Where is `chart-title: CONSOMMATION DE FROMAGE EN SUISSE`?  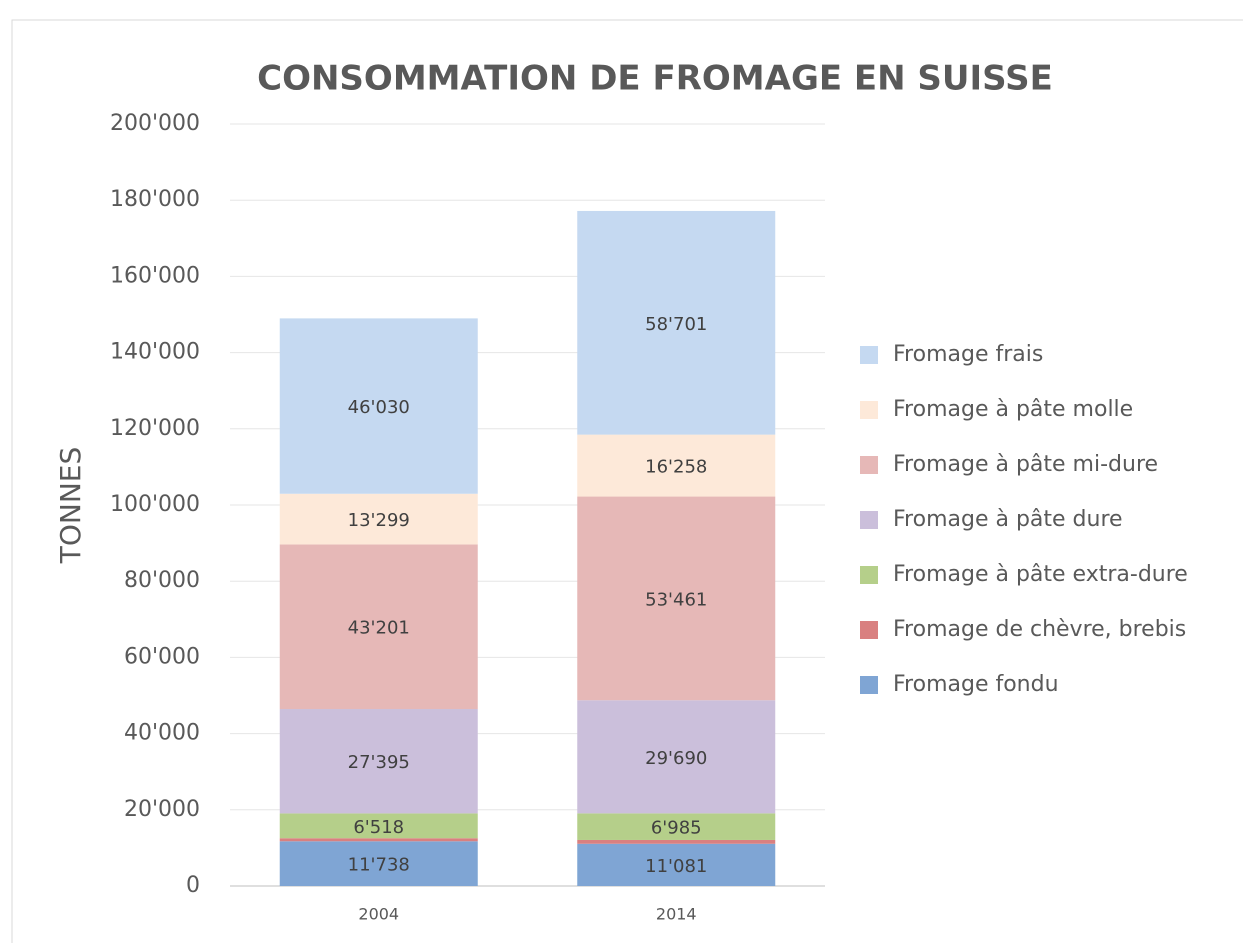
chart-title: CONSOMMATION DE FROMAGE EN SUISSE is located at coordinates (655, 79).